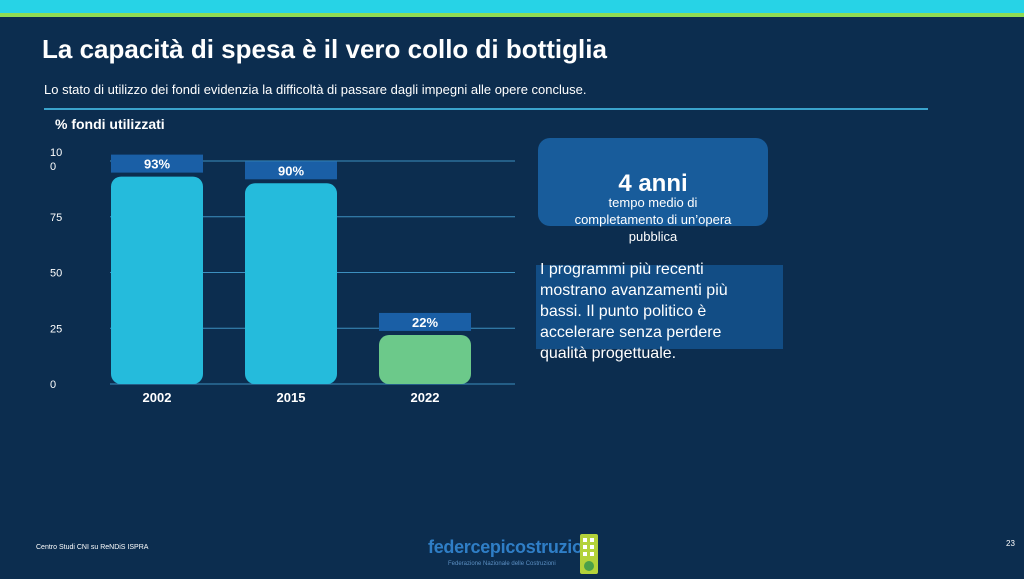 The image size is (1024, 579). Describe the element at coordinates (589, 554) in the screenshot. I see `logo-badge-icon` at that location.